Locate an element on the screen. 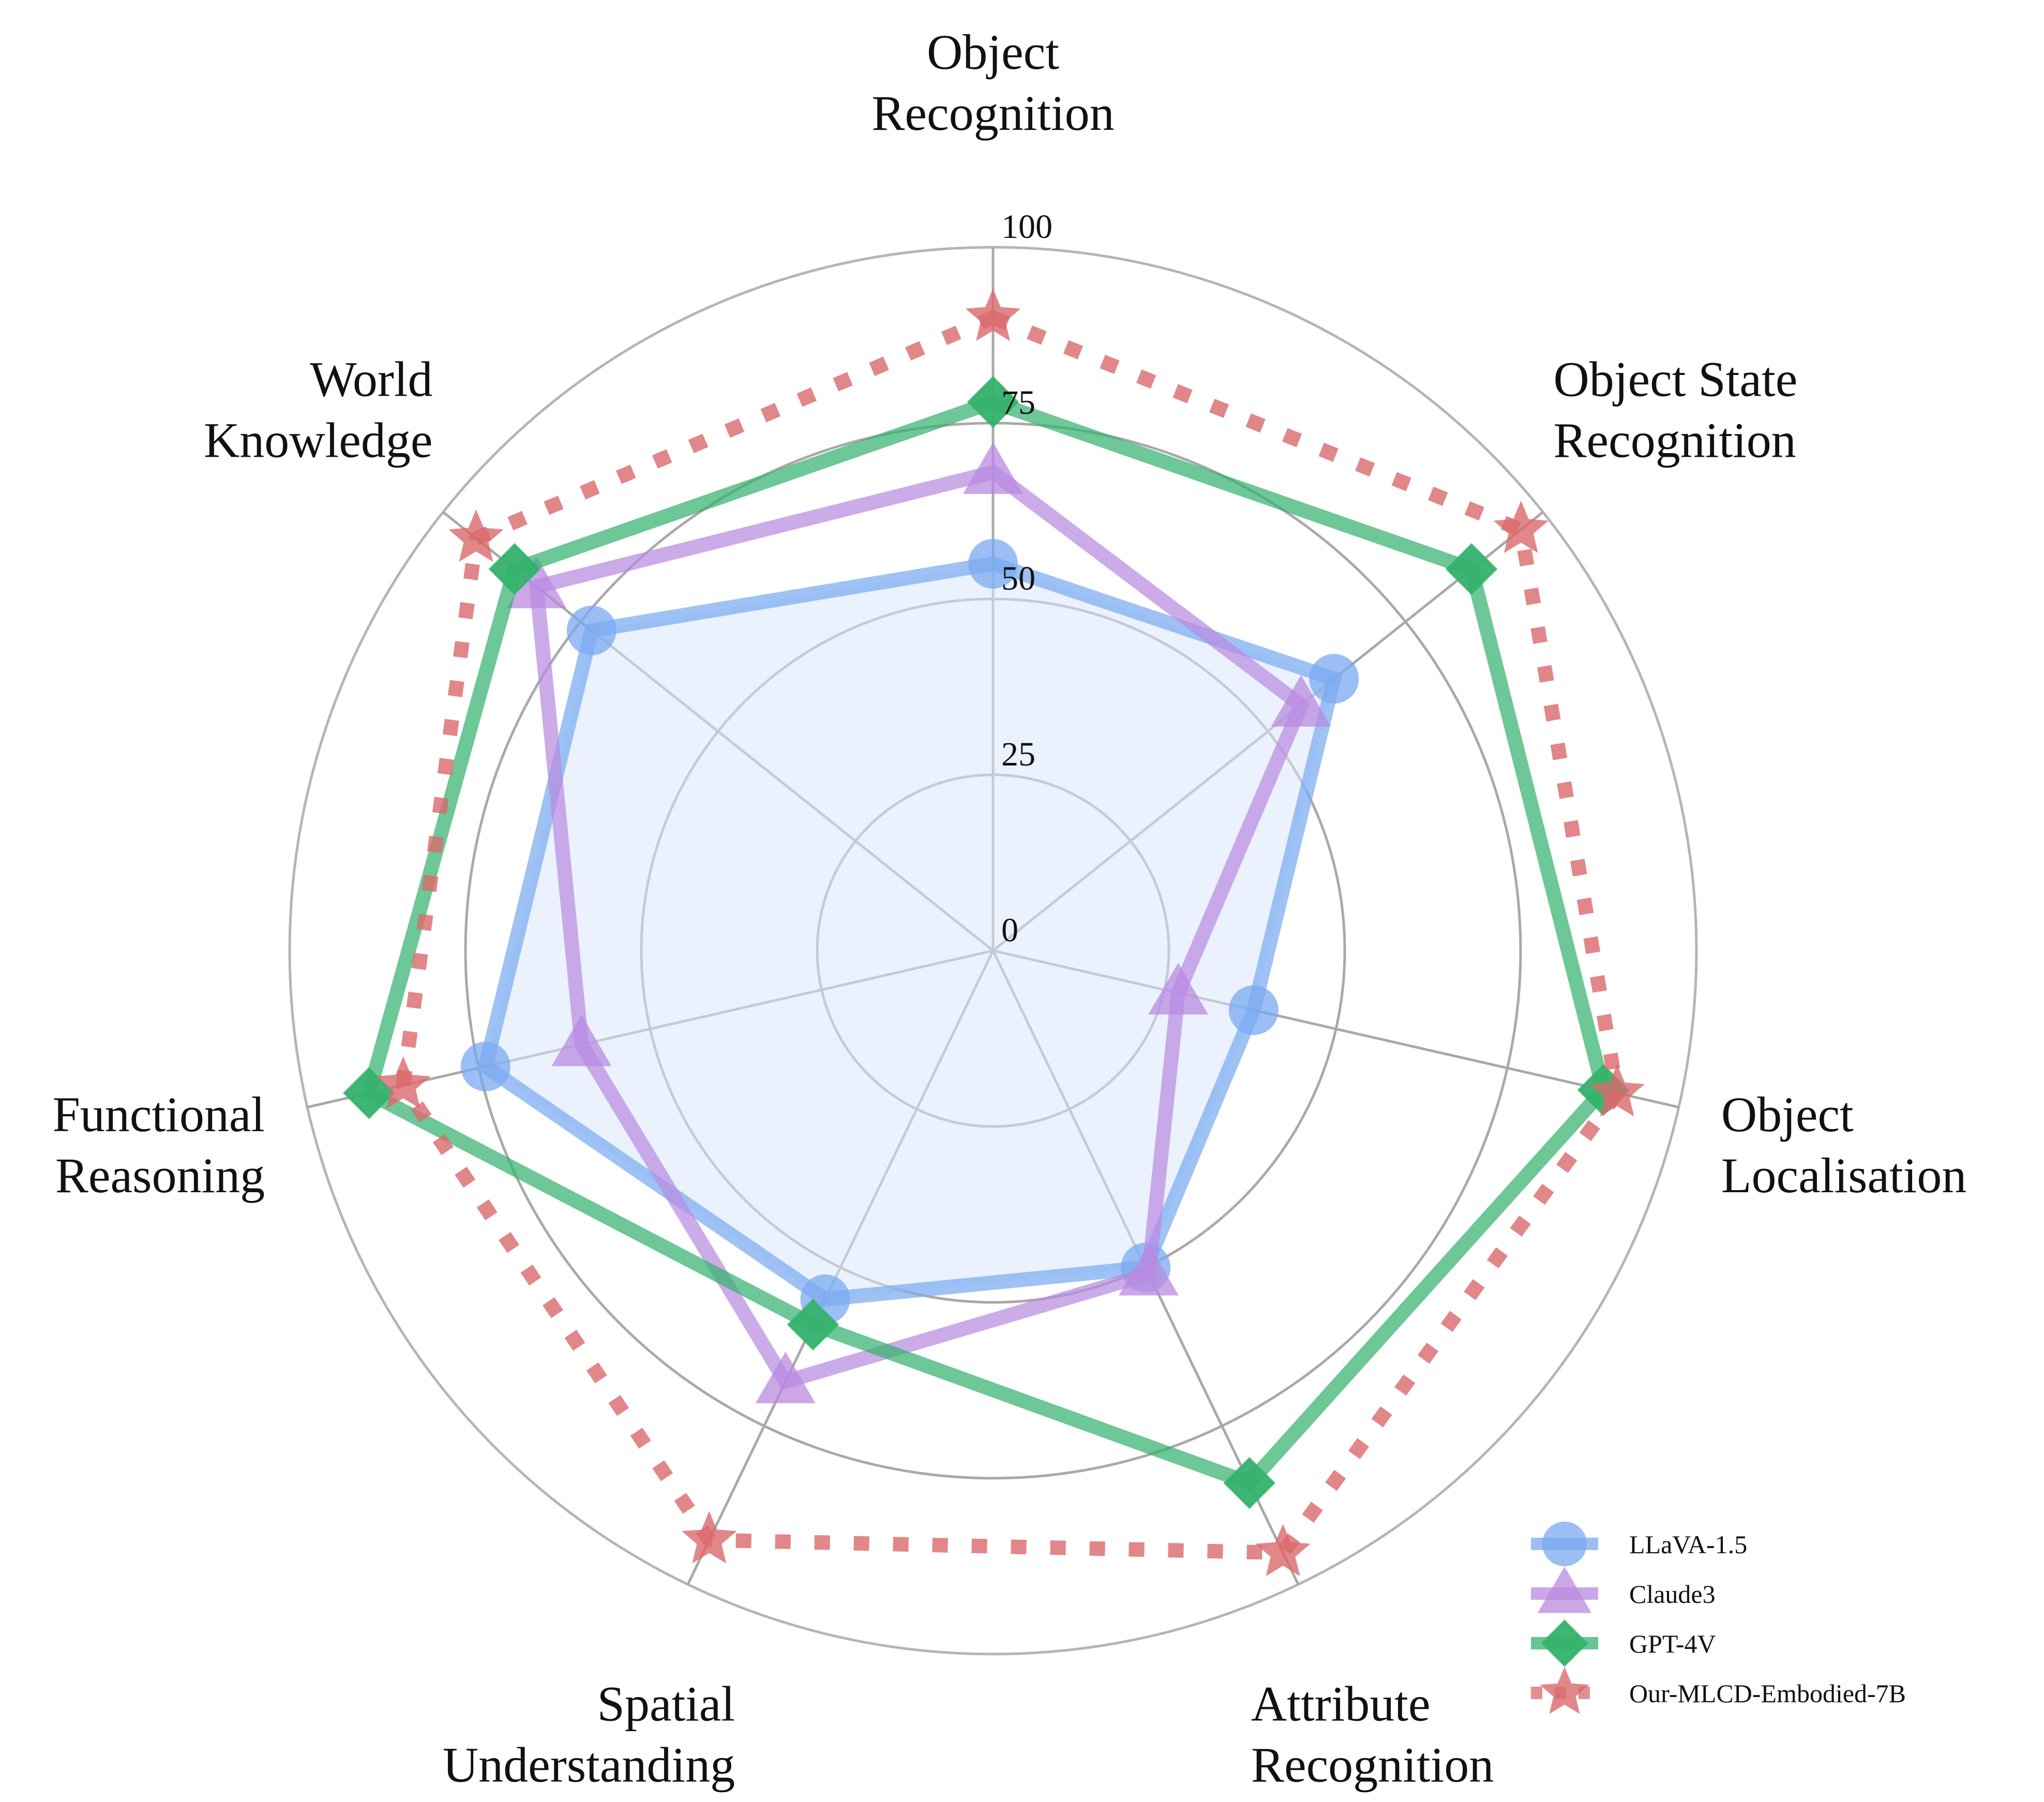  axis-label-object-localisation: Object Localisation is located at coordinates (1844, 1145).